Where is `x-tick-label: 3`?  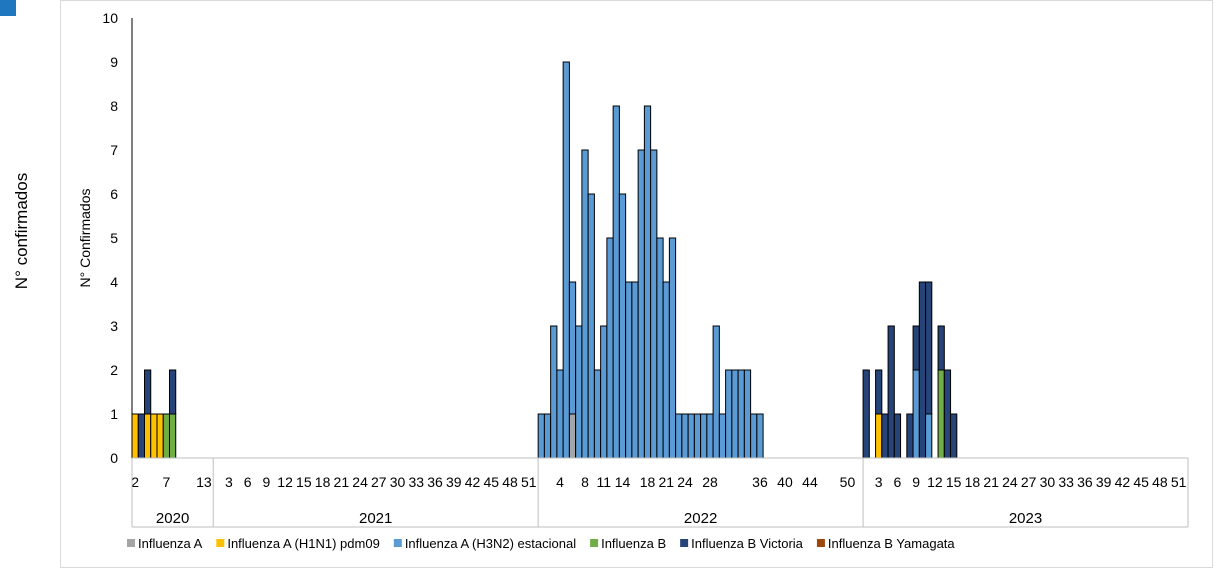
x-tick-label: 3 is located at coordinates (879, 482).